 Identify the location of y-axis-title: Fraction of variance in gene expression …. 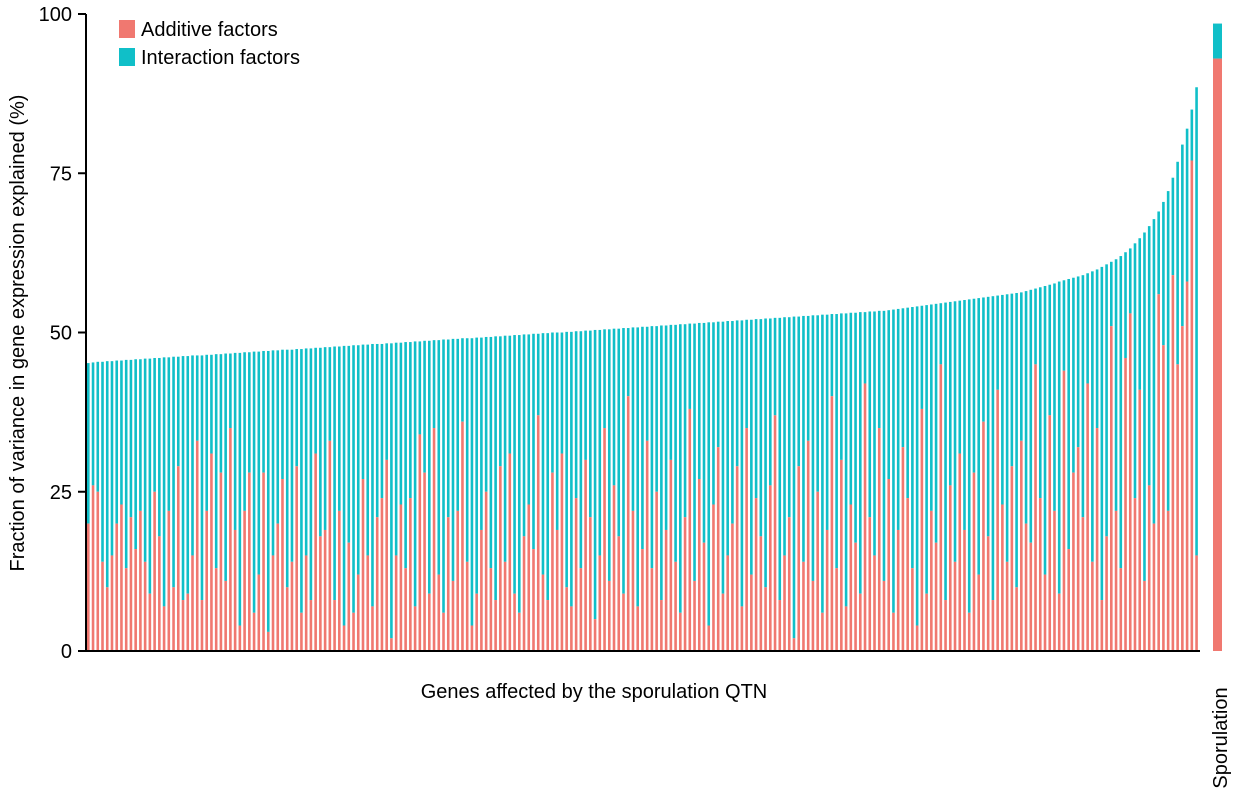
(18, 333).